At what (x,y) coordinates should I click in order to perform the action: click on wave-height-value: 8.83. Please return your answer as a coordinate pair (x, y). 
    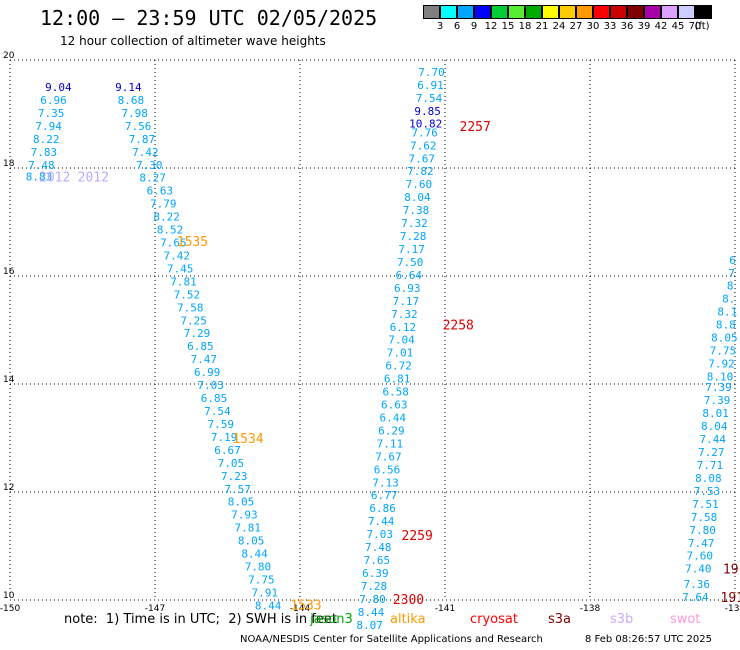
    Looking at the image, I should click on (39, 177).